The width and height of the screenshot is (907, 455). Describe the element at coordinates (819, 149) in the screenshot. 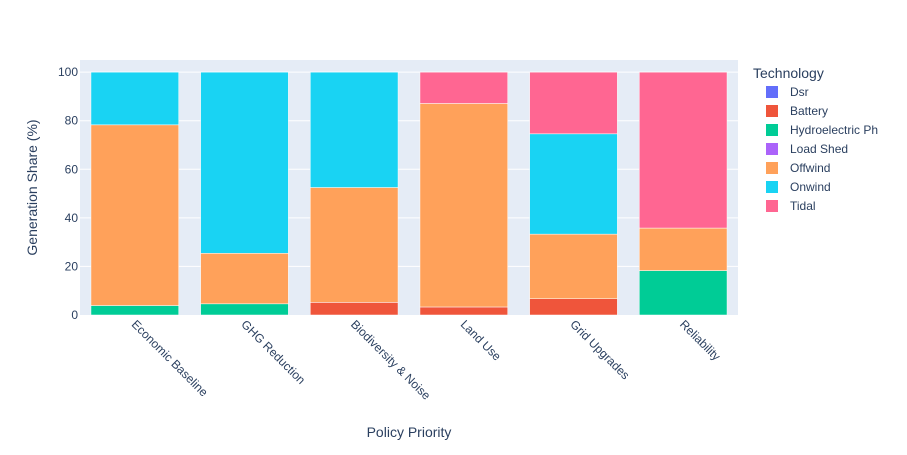

I see `legend-item-label: Load Shed` at that location.